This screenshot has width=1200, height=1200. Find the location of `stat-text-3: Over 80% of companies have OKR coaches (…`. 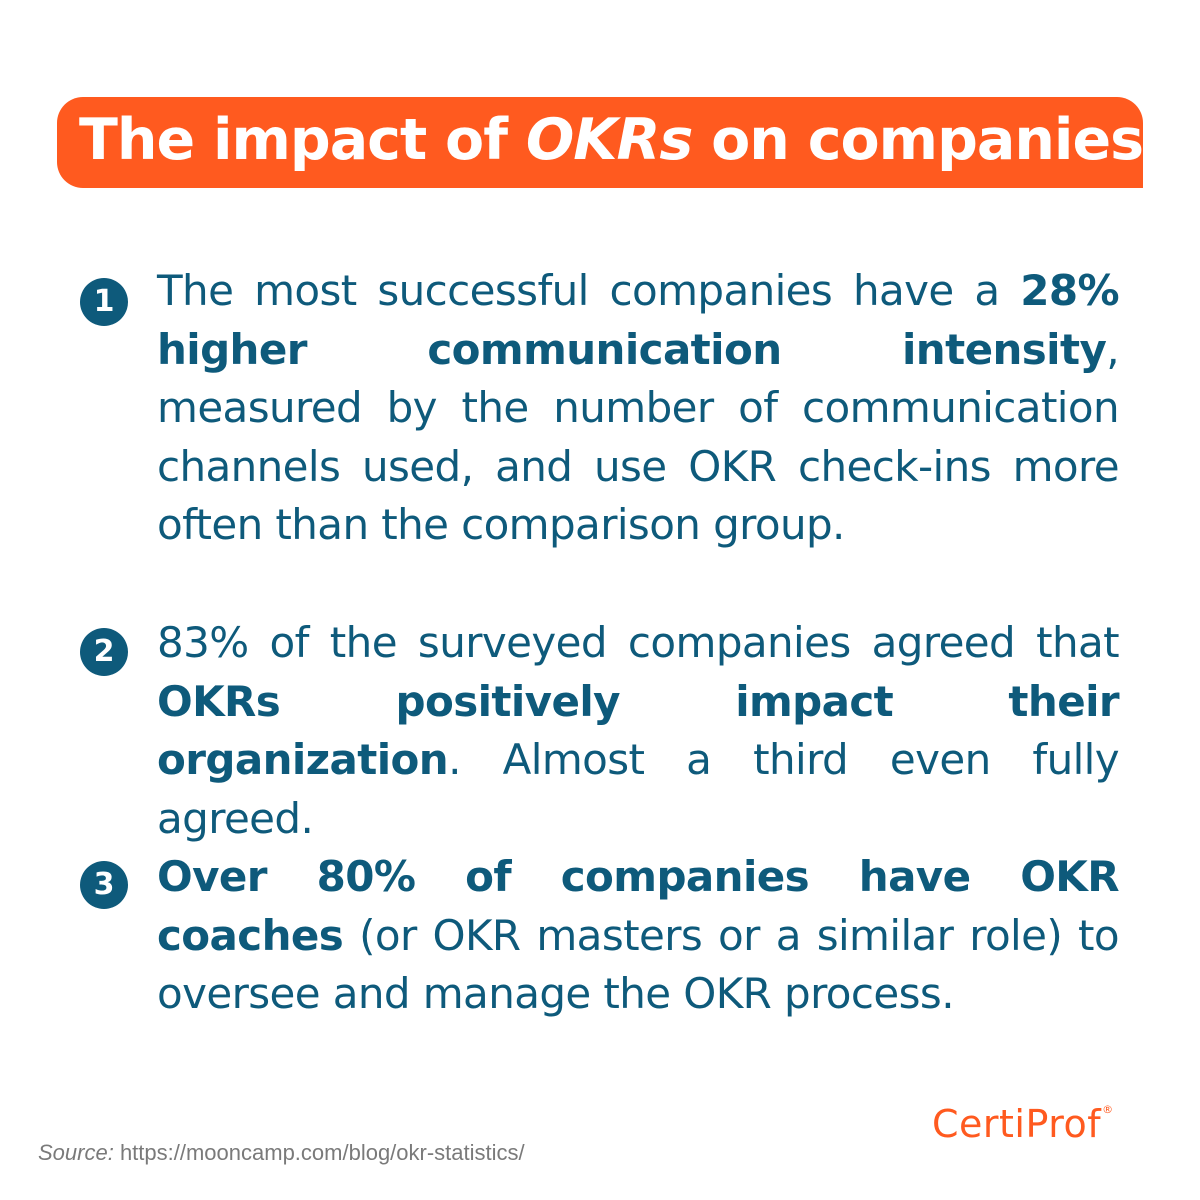

stat-text-3: Over 80% of companies have OKR coaches (… is located at coordinates (638, 936).